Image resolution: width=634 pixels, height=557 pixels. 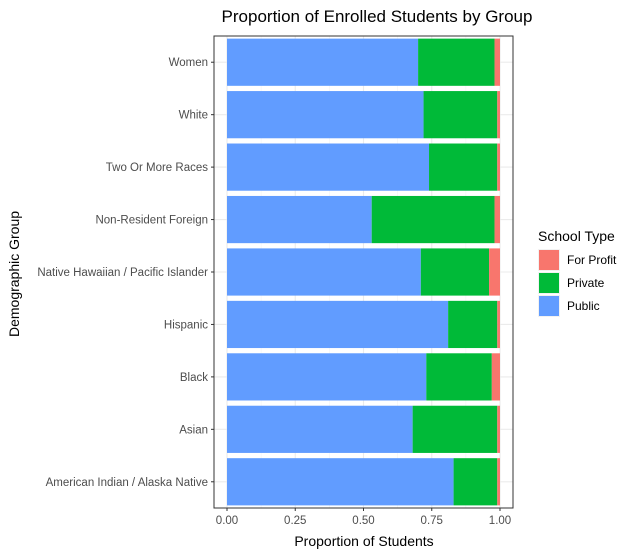 What do you see at coordinates (576, 236) in the screenshot?
I see `legend-title: School Type` at bounding box center [576, 236].